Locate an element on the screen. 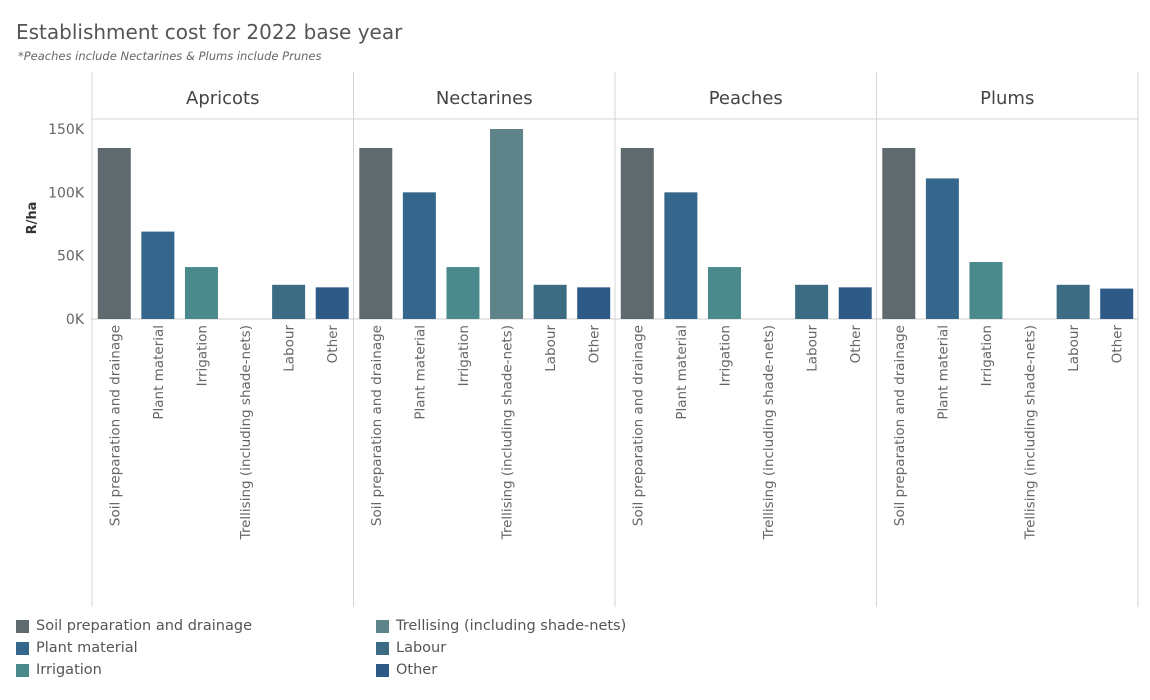 The image size is (1150, 700). legend-item-labour: Labour is located at coordinates (411, 648).